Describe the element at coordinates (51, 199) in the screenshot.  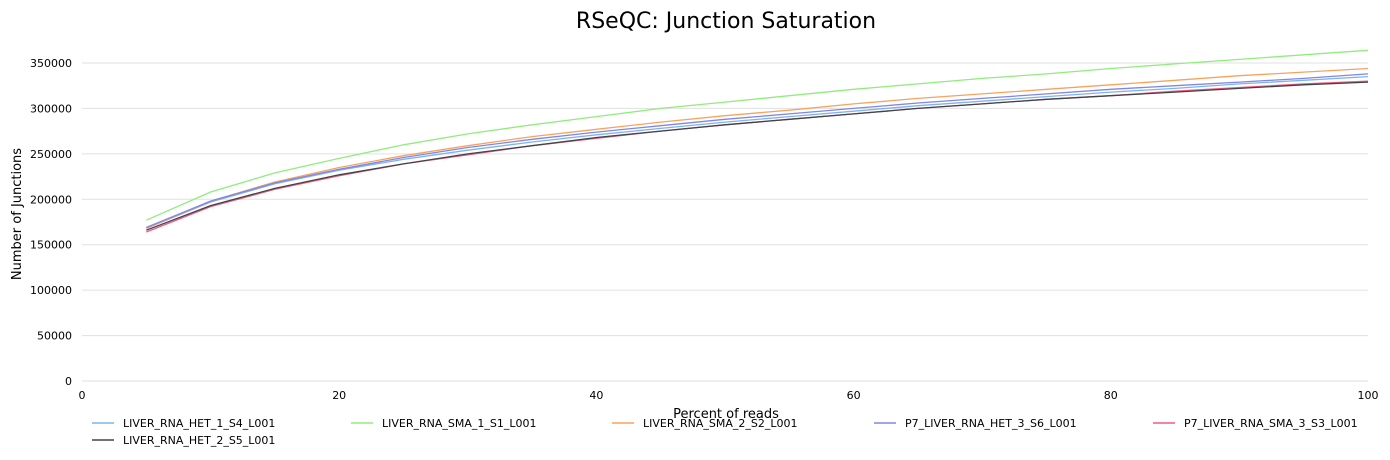
I see `y-tick-label: 200000` at that location.